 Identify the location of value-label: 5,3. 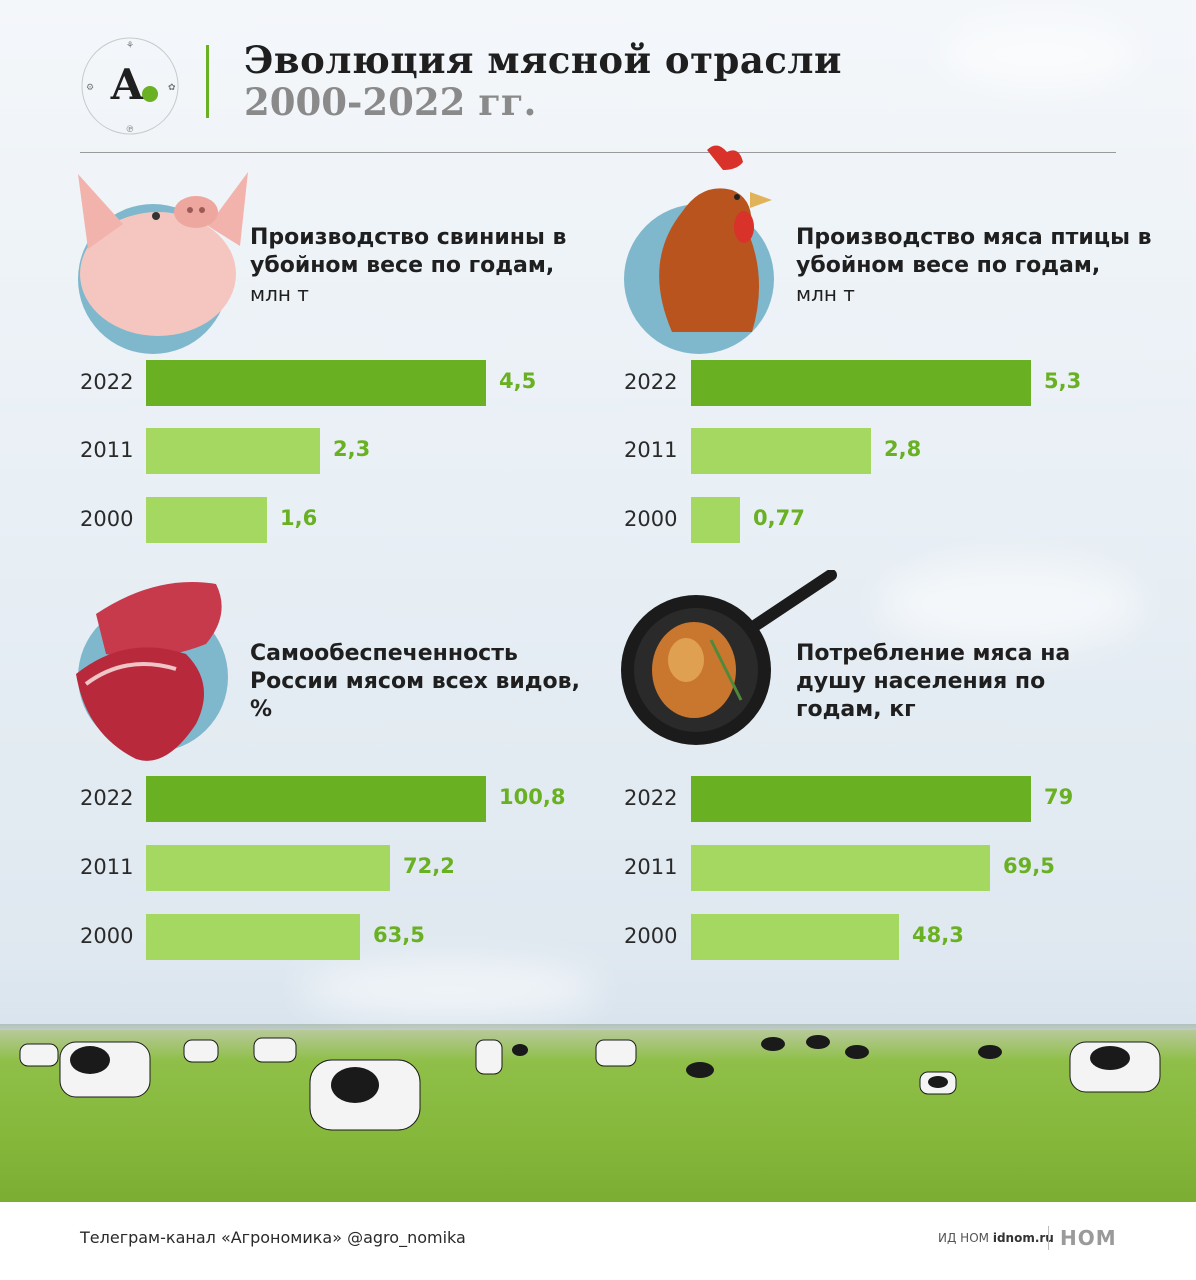
(1063, 381).